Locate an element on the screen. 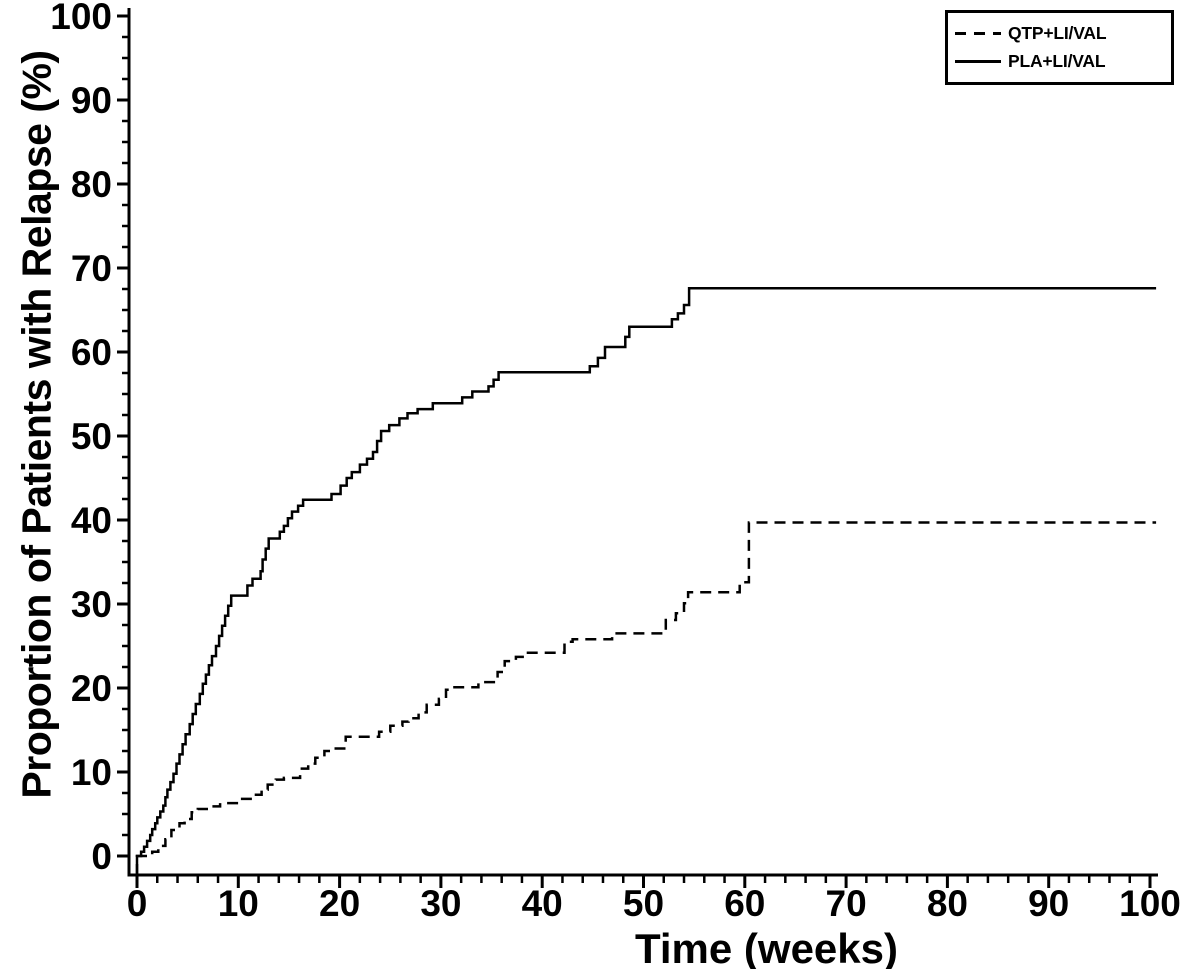 This screenshot has height=969, width=1180. y-tick-label: 70 is located at coordinates (91, 268).